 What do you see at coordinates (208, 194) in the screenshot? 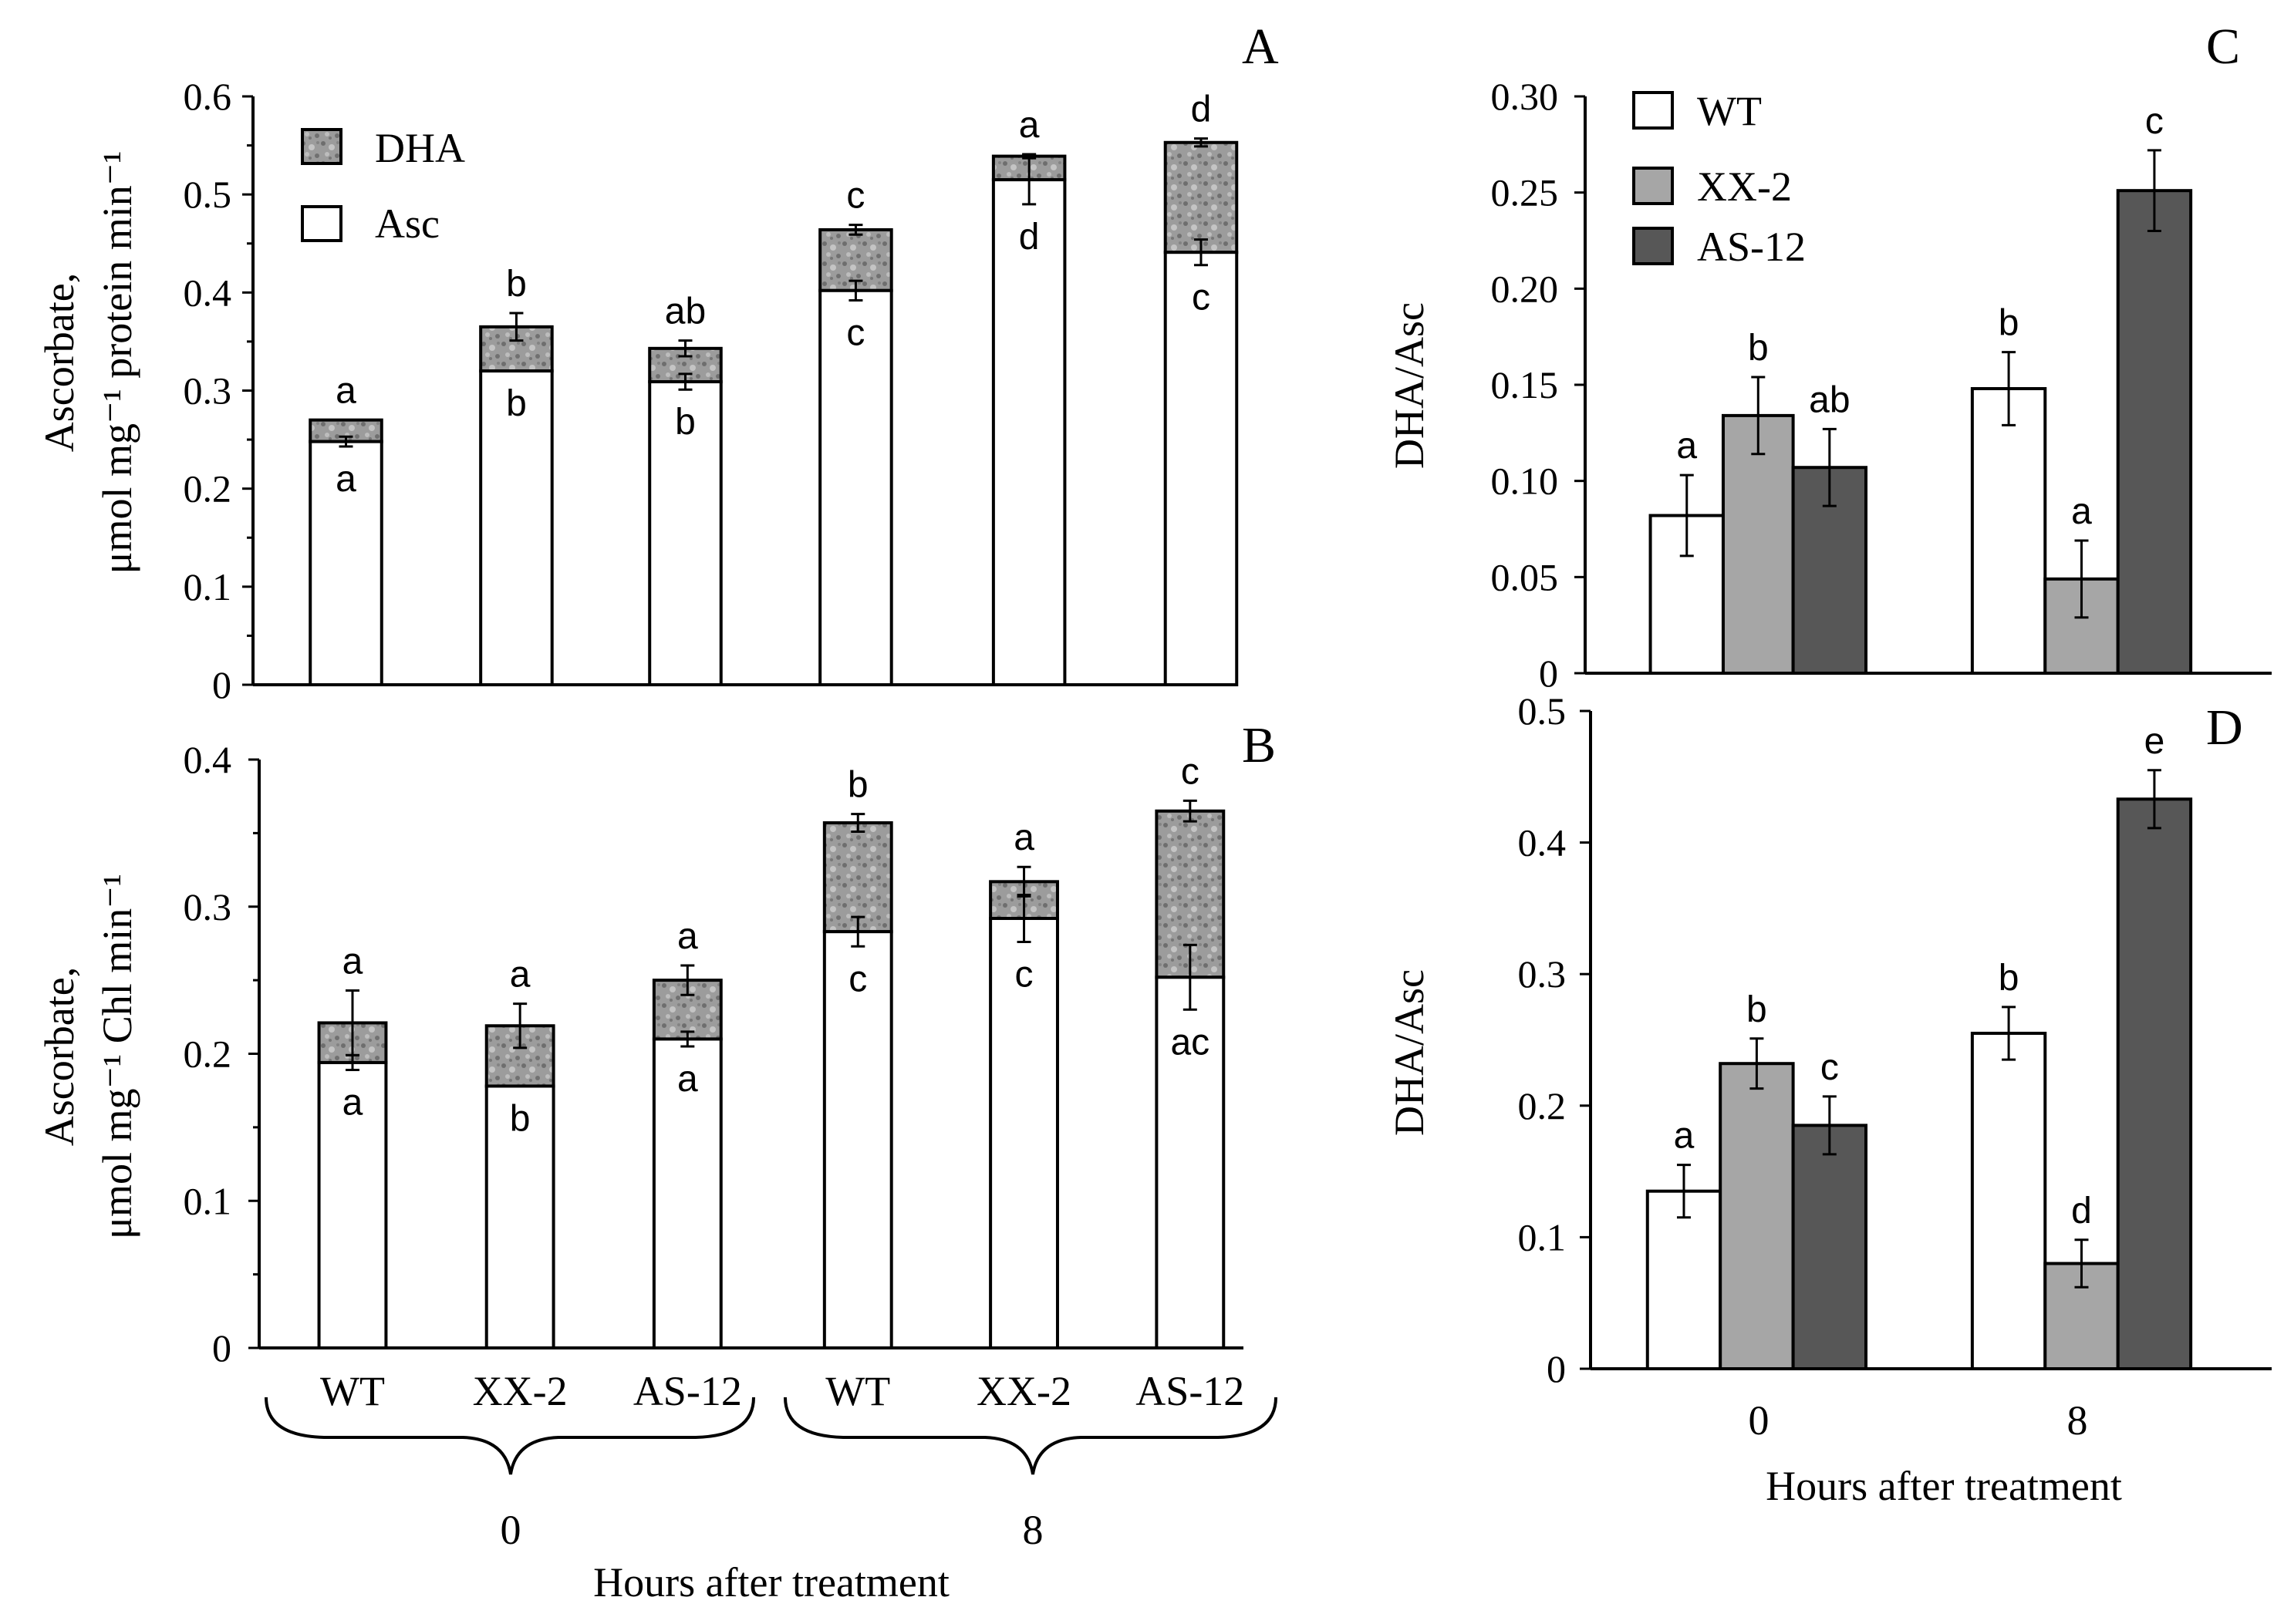
I see `panel-a-ytick-label: 0.5` at bounding box center [208, 194].